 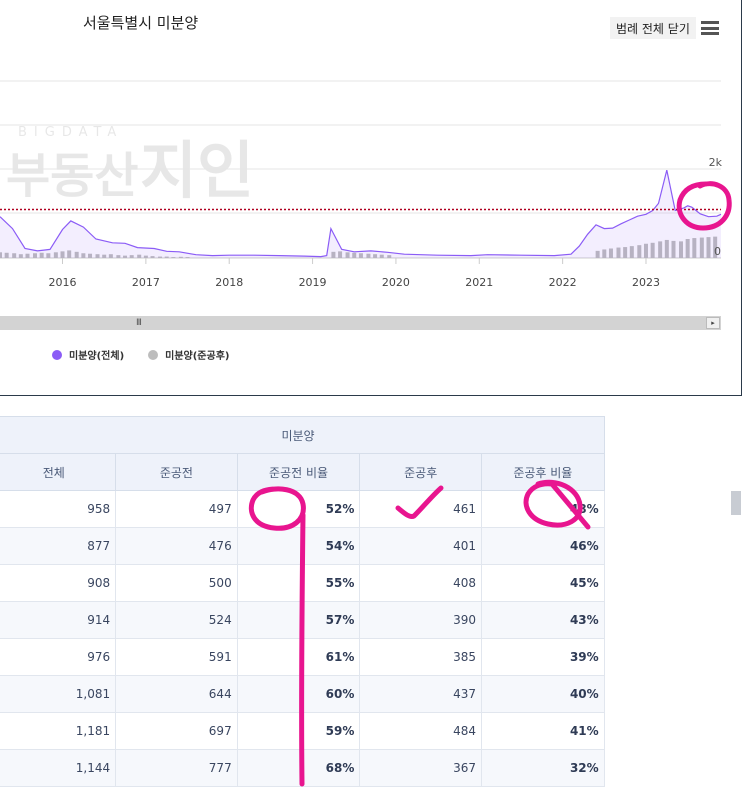 I want to click on legend-dot-total-icon, so click(x=57, y=354).